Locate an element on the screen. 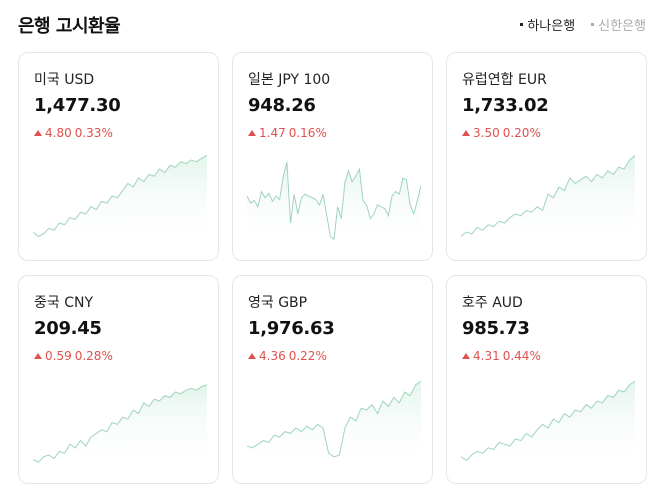  currency-card: 영국 GBP 1,976.63 4.36 0.22% is located at coordinates (332, 379).